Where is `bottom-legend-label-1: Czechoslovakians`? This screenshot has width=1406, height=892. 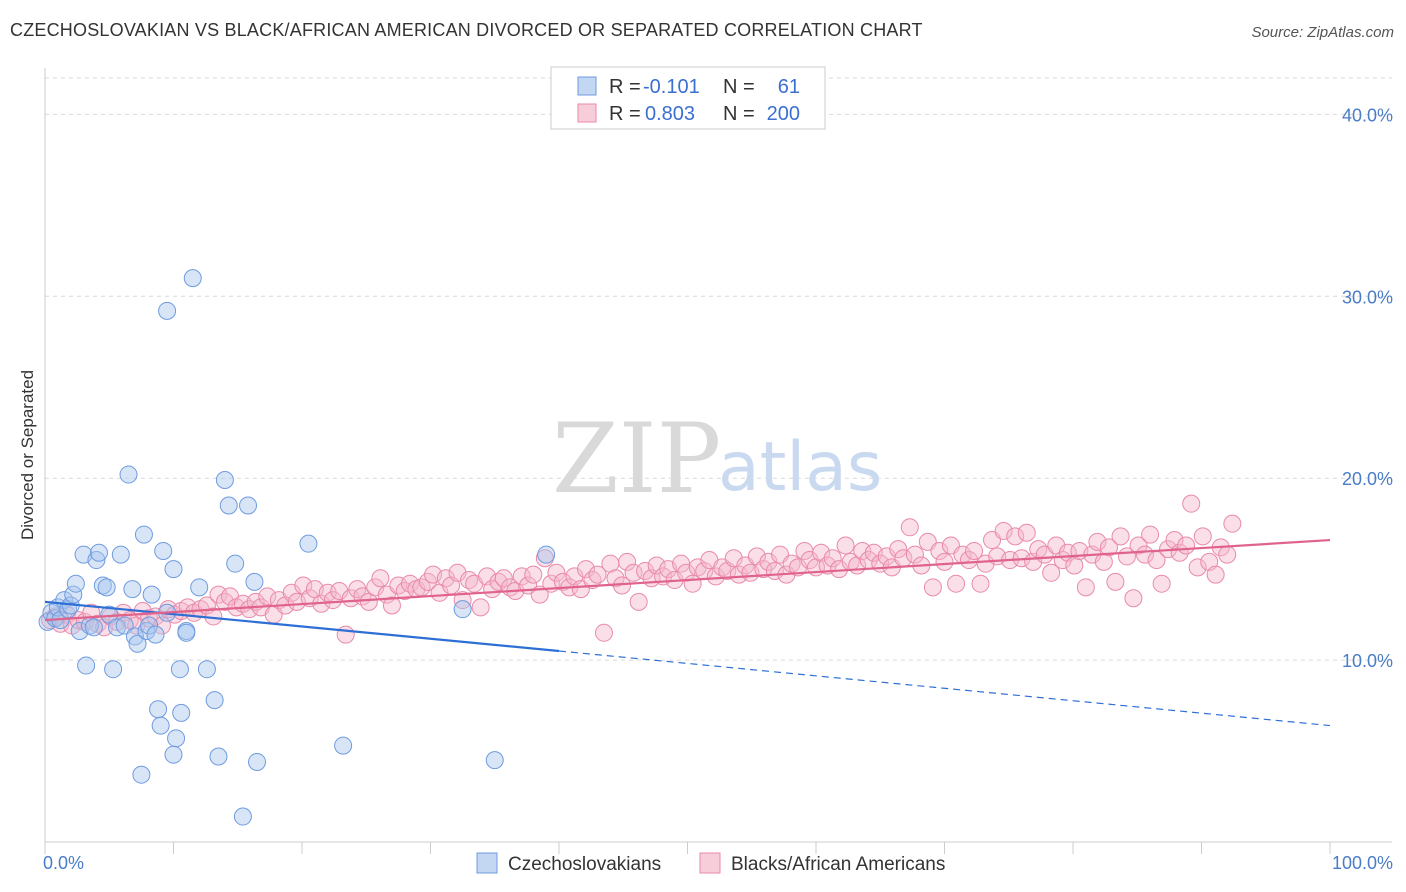 bottom-legend-label-1: Czechoslovakians is located at coordinates (584, 864).